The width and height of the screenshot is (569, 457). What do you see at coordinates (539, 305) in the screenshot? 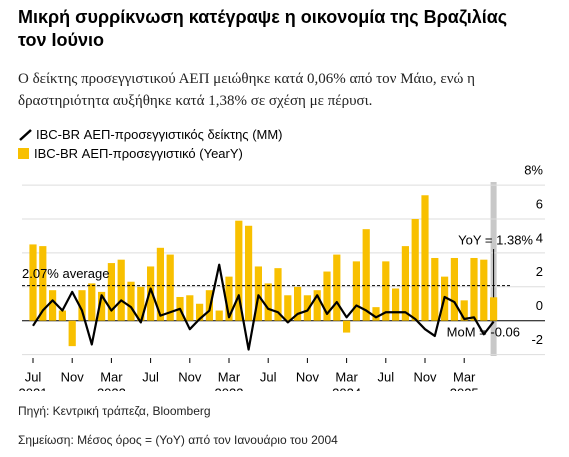
I see `y-tick-label: 0` at bounding box center [539, 305].